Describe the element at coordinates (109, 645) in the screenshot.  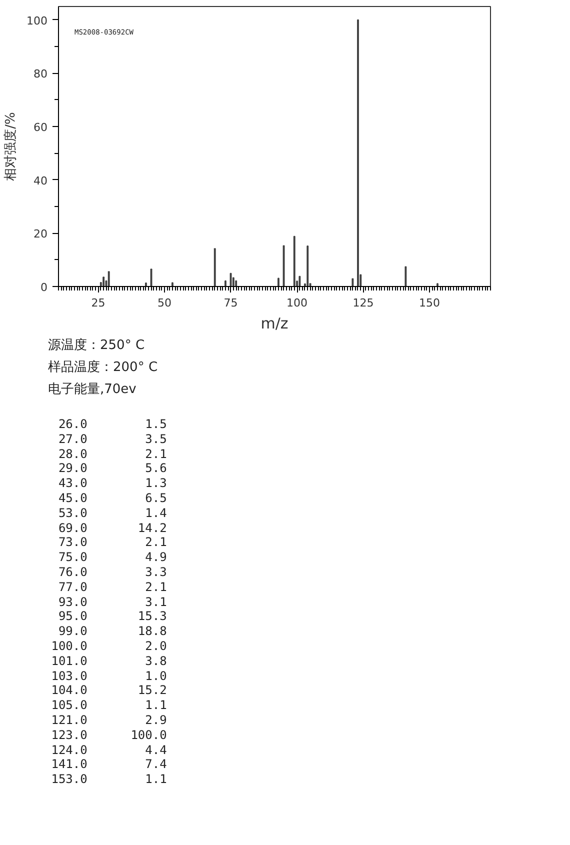
I see `text: 100.0 2.0` at that location.